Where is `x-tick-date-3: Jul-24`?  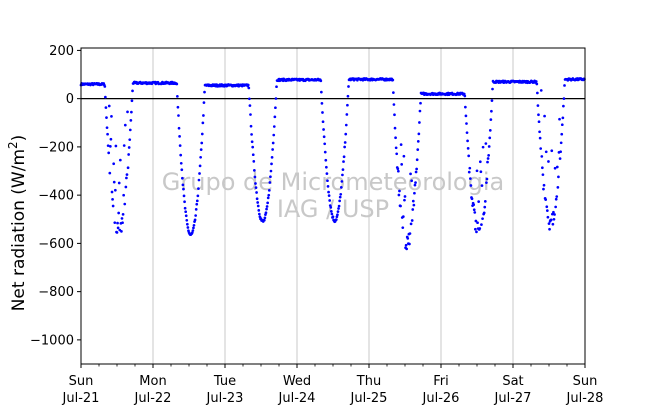
x-tick-date-3: Jul-24 is located at coordinates (297, 398).